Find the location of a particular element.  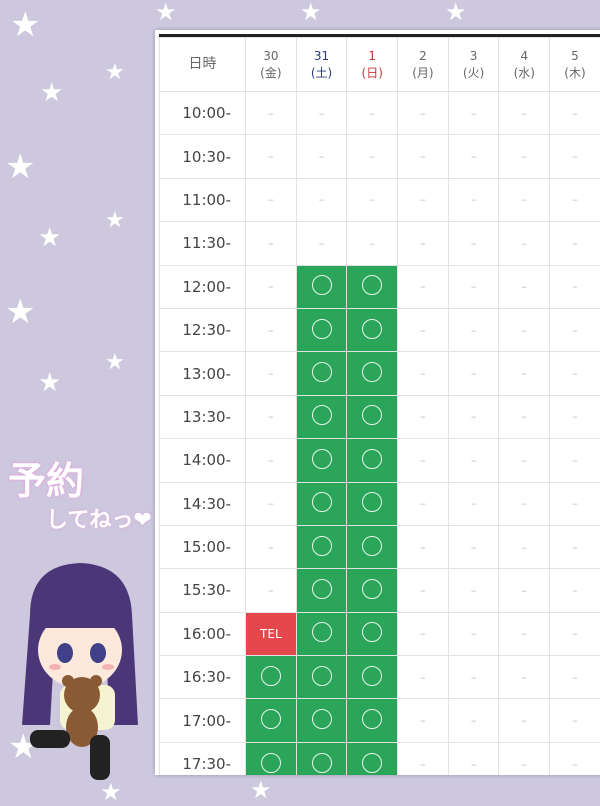

time-label: 10:30- is located at coordinates (203, 156).